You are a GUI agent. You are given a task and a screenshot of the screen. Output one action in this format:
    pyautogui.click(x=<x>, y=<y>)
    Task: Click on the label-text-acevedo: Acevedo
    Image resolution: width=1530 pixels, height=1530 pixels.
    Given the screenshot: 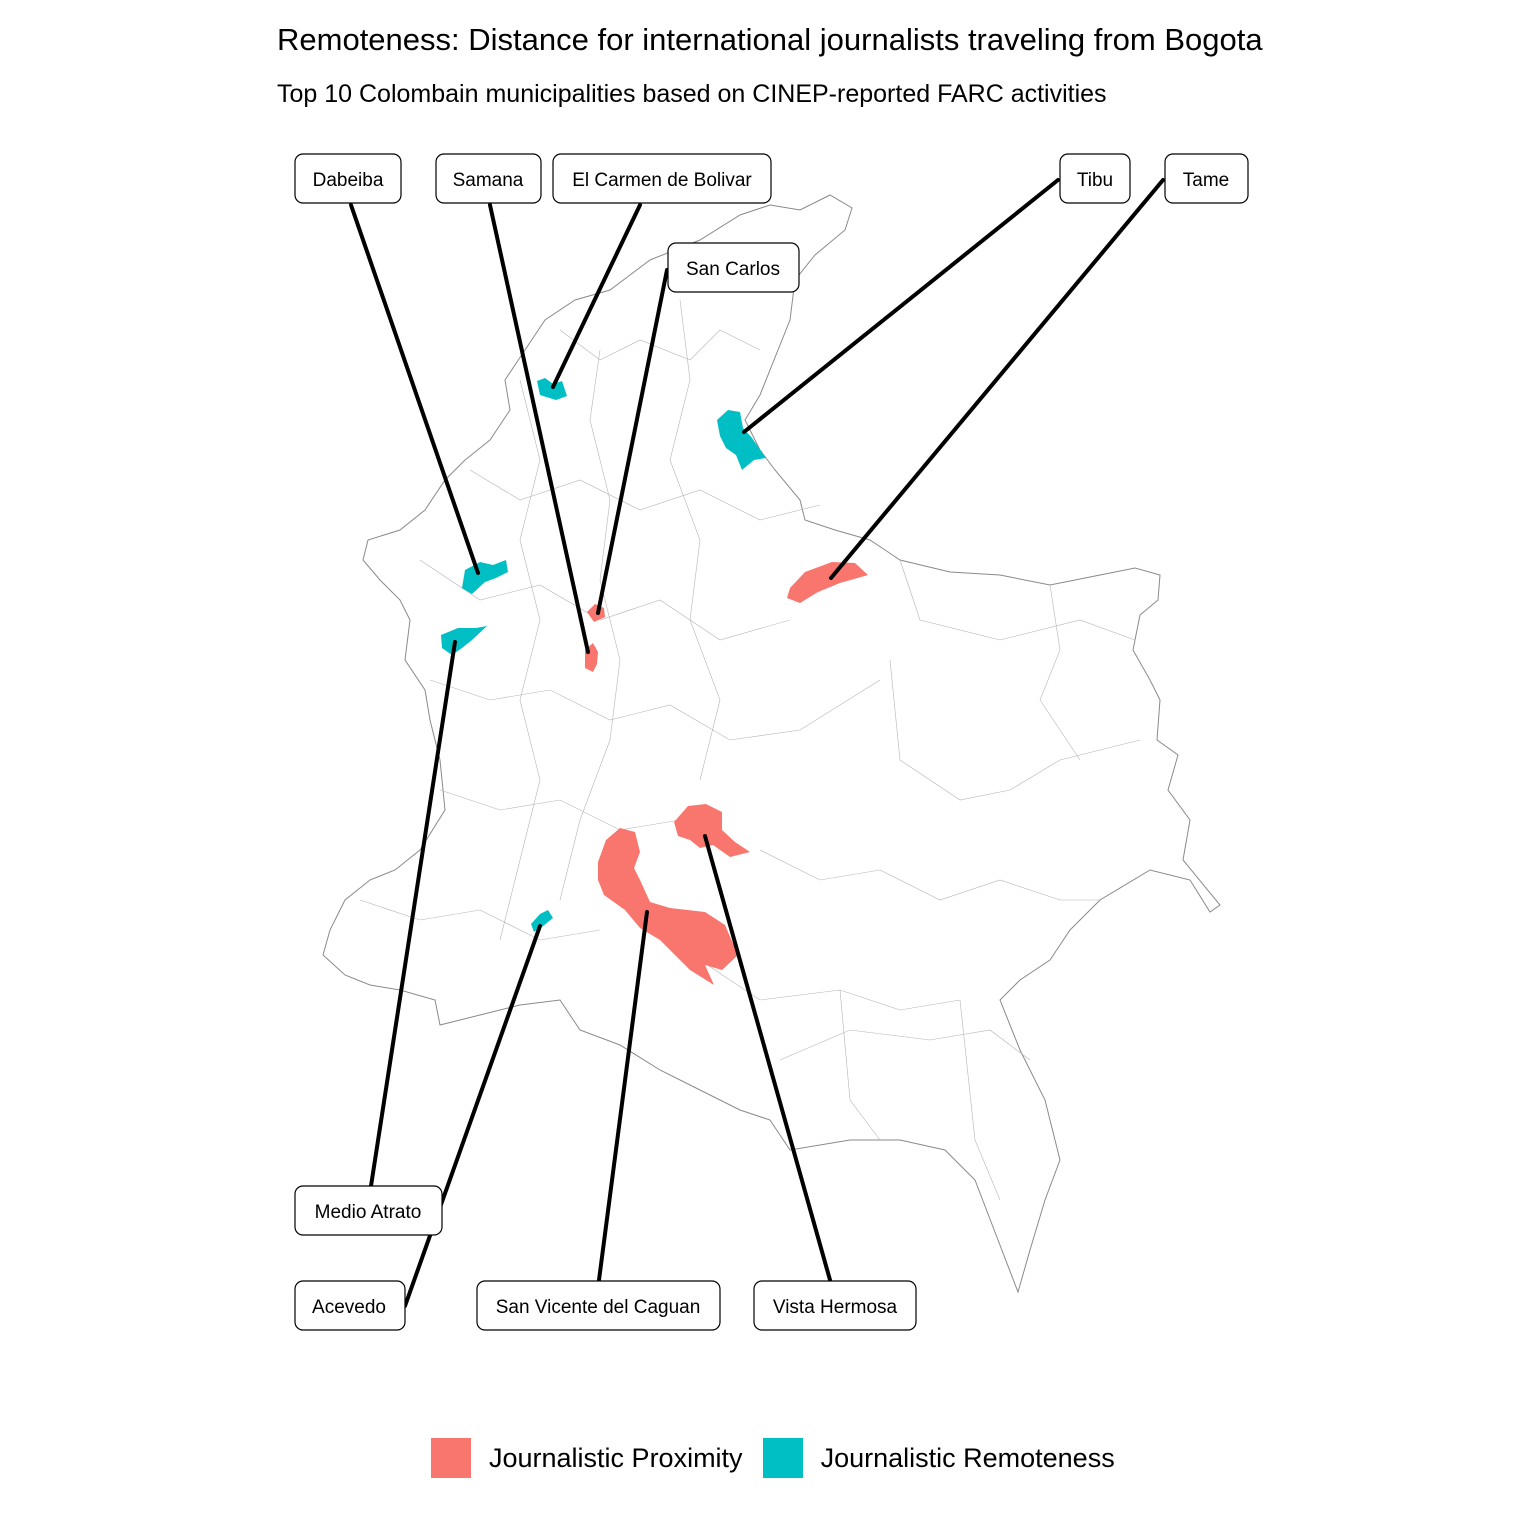 What is the action you would take?
    pyautogui.click(x=349, y=1307)
    